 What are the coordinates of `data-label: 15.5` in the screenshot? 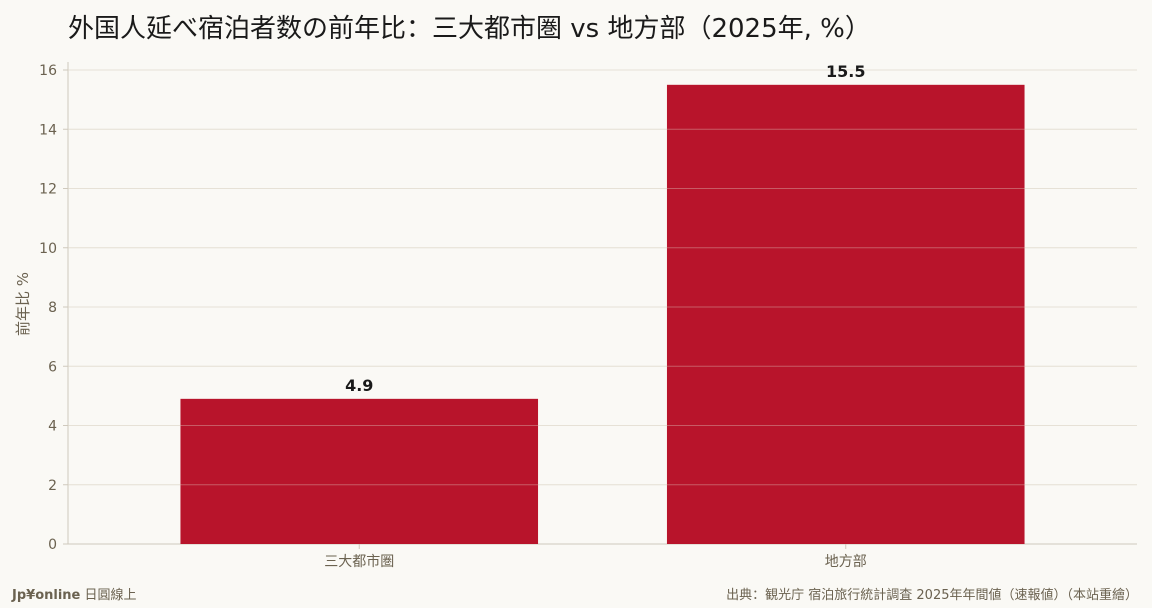 It's located at (845, 71).